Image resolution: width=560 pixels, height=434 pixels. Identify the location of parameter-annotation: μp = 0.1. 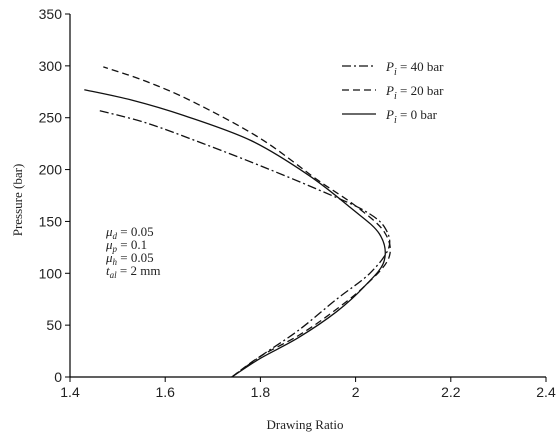
(126, 245).